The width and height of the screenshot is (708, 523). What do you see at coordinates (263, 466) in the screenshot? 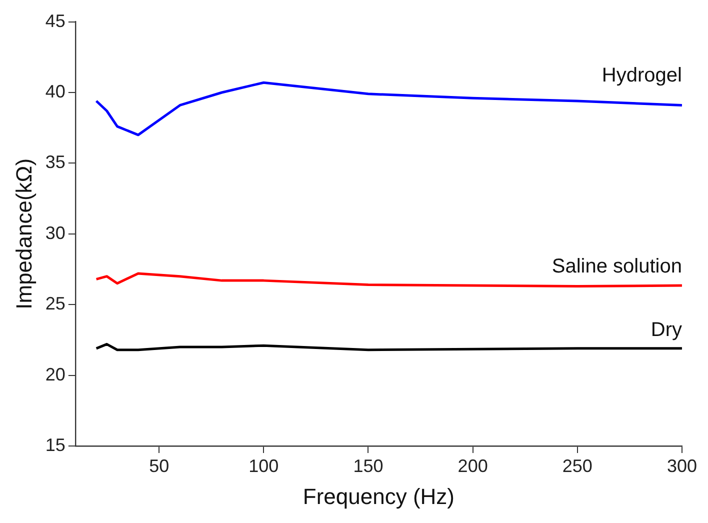
I see `x-tick-label: 100` at bounding box center [263, 466].